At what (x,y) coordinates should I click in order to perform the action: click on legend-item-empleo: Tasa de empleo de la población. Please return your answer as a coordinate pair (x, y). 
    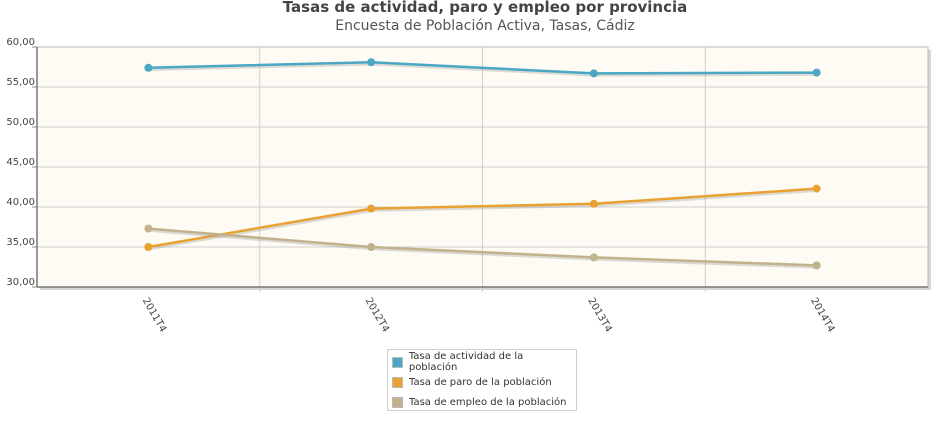
    Looking at the image, I should click on (482, 402).